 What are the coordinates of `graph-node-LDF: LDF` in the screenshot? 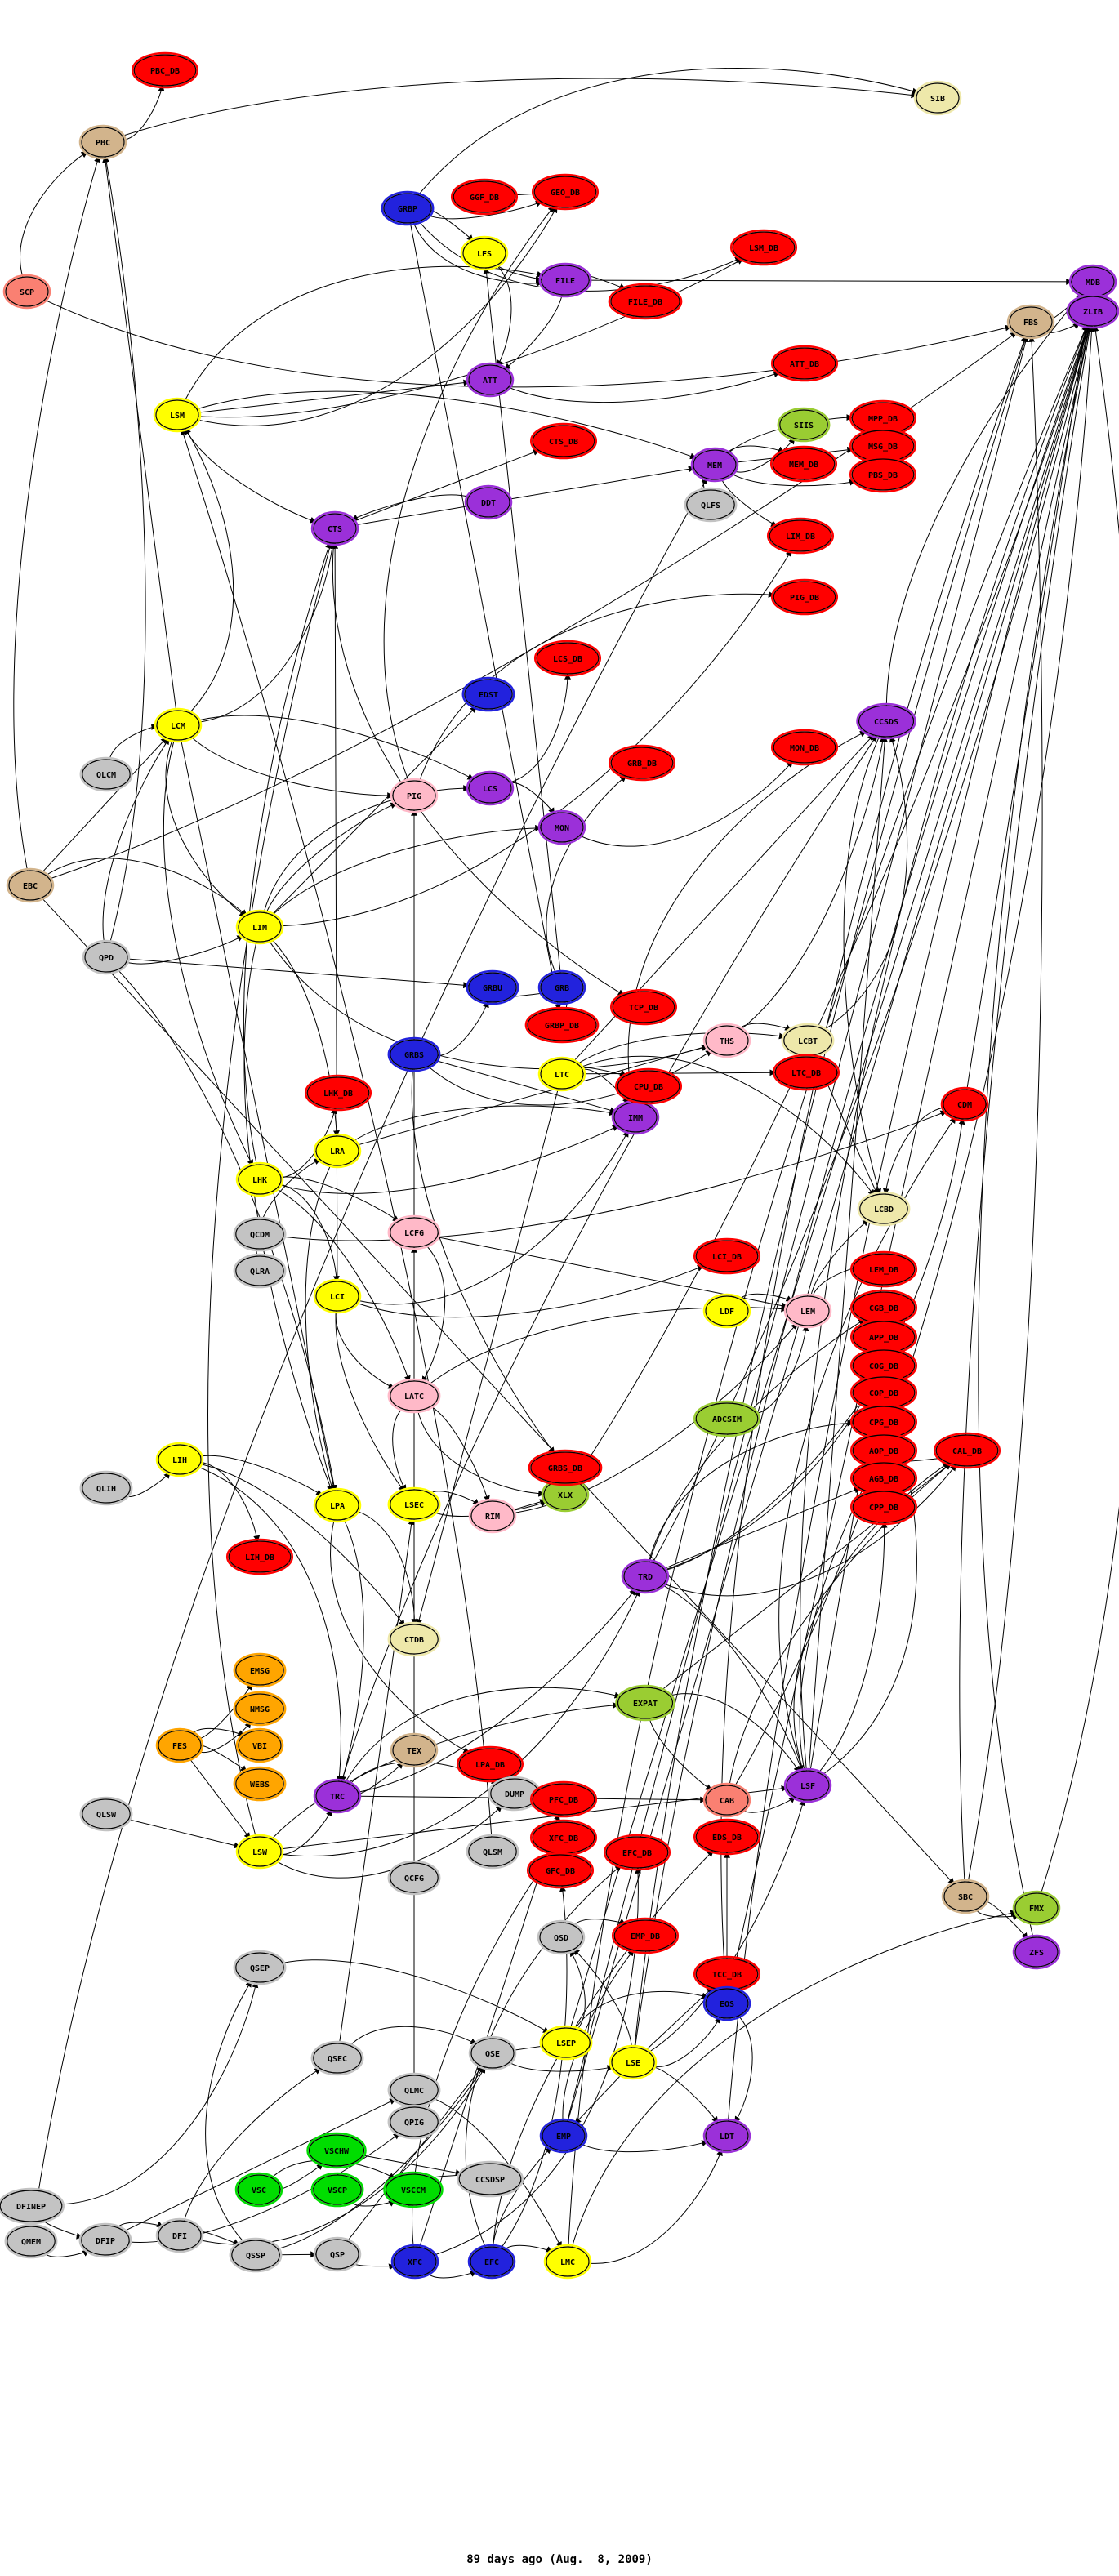 It's located at (727, 1311).